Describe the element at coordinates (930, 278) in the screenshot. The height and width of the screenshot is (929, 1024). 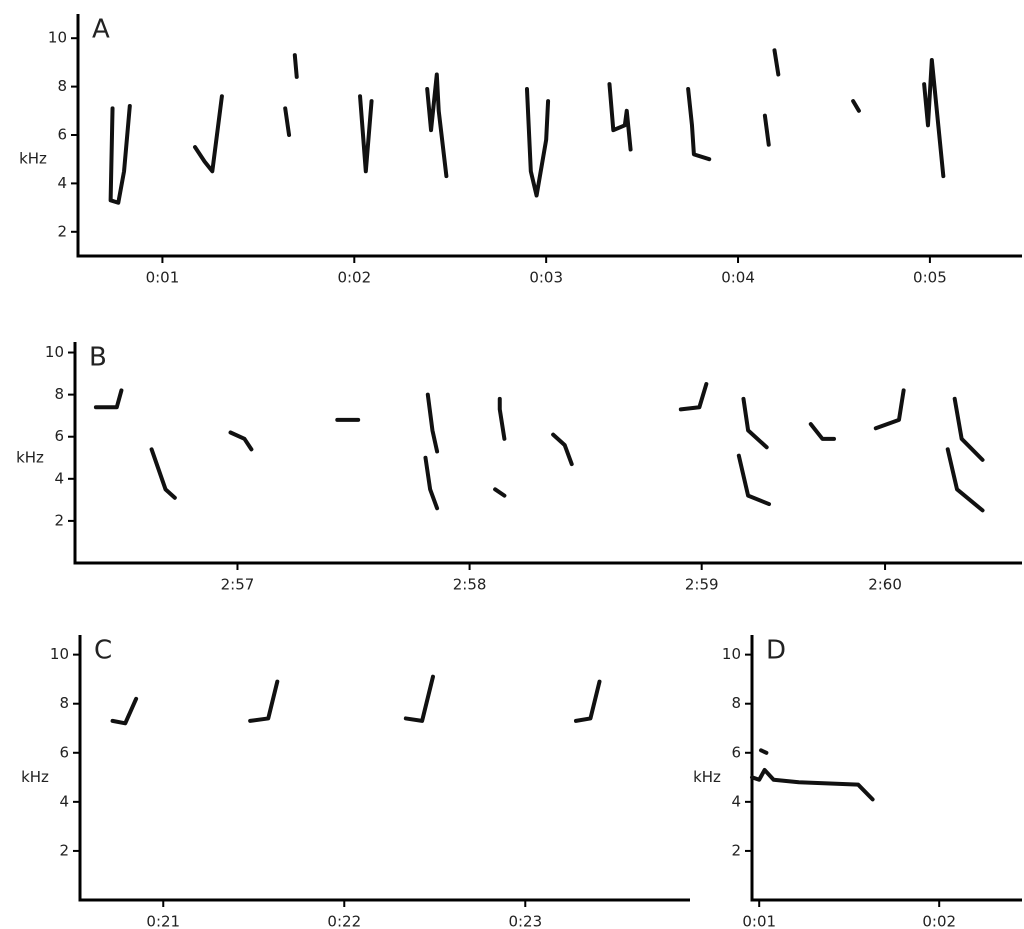
I see `x-tick-label: 0:05` at that location.